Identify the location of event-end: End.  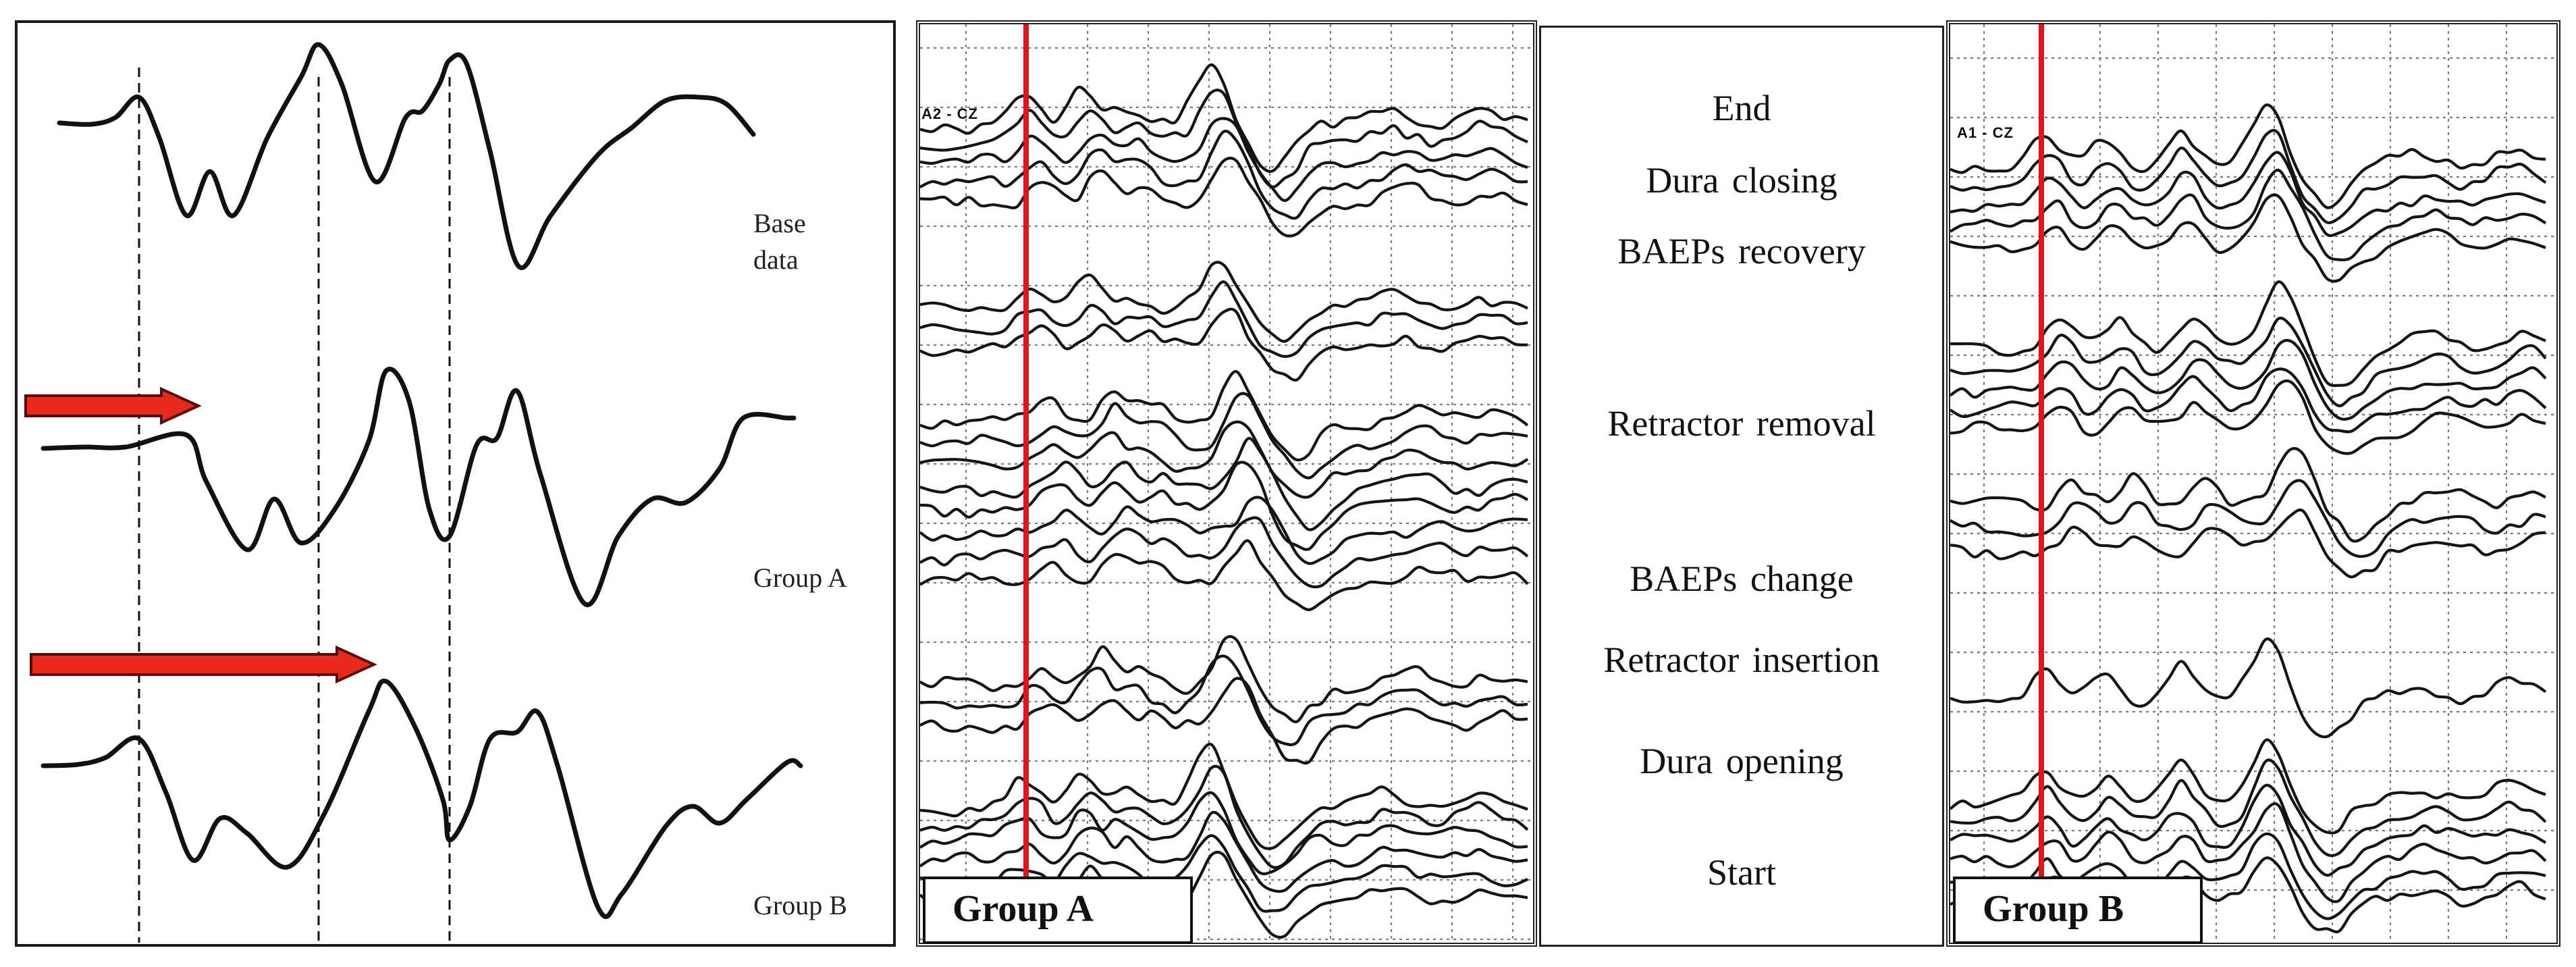
(1741, 108).